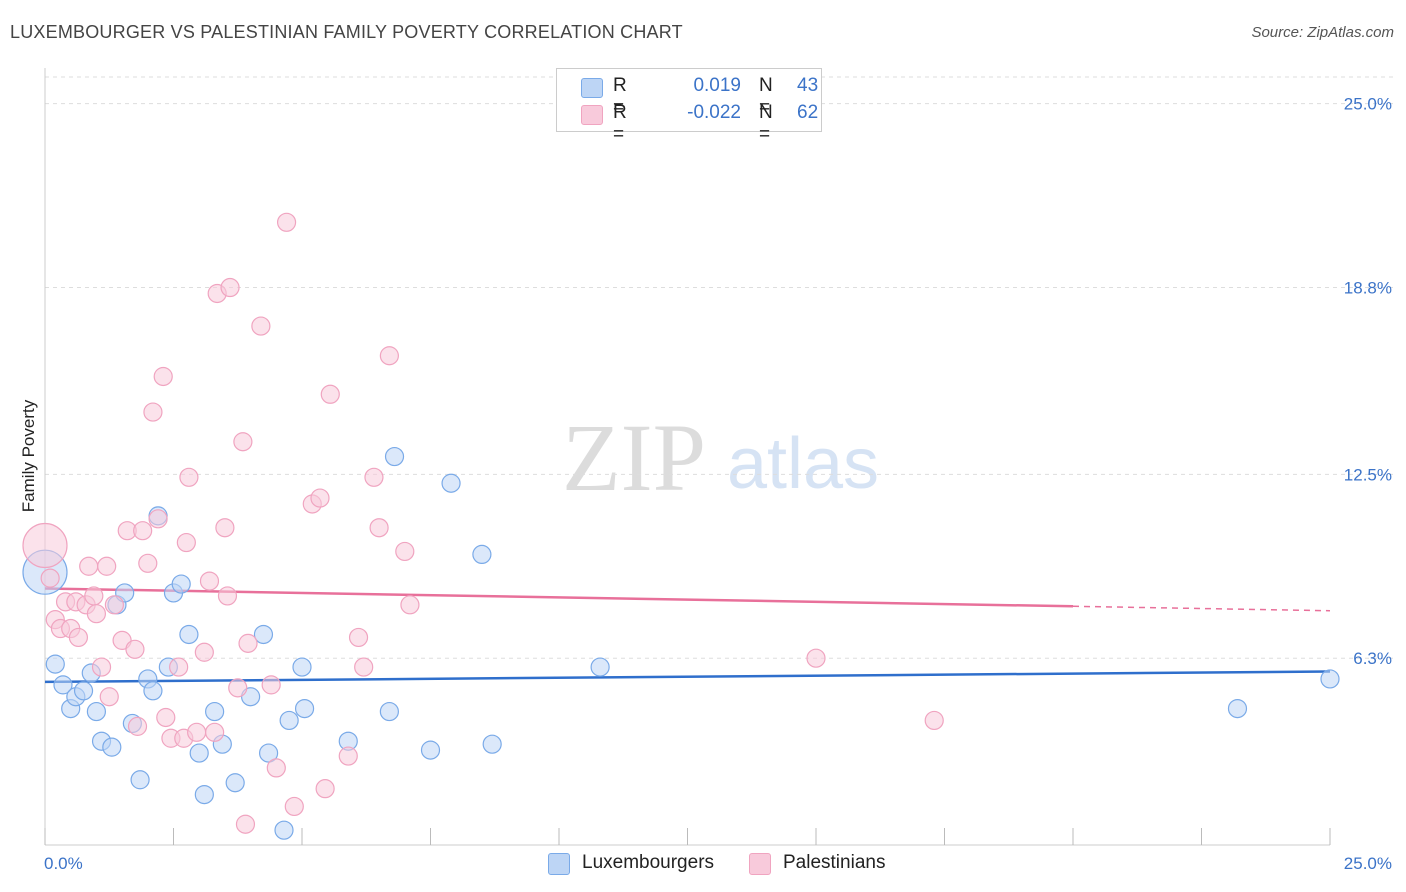  Describe the element at coordinates (559, 597) in the screenshot. I see `palestinian-trend-line` at that location.